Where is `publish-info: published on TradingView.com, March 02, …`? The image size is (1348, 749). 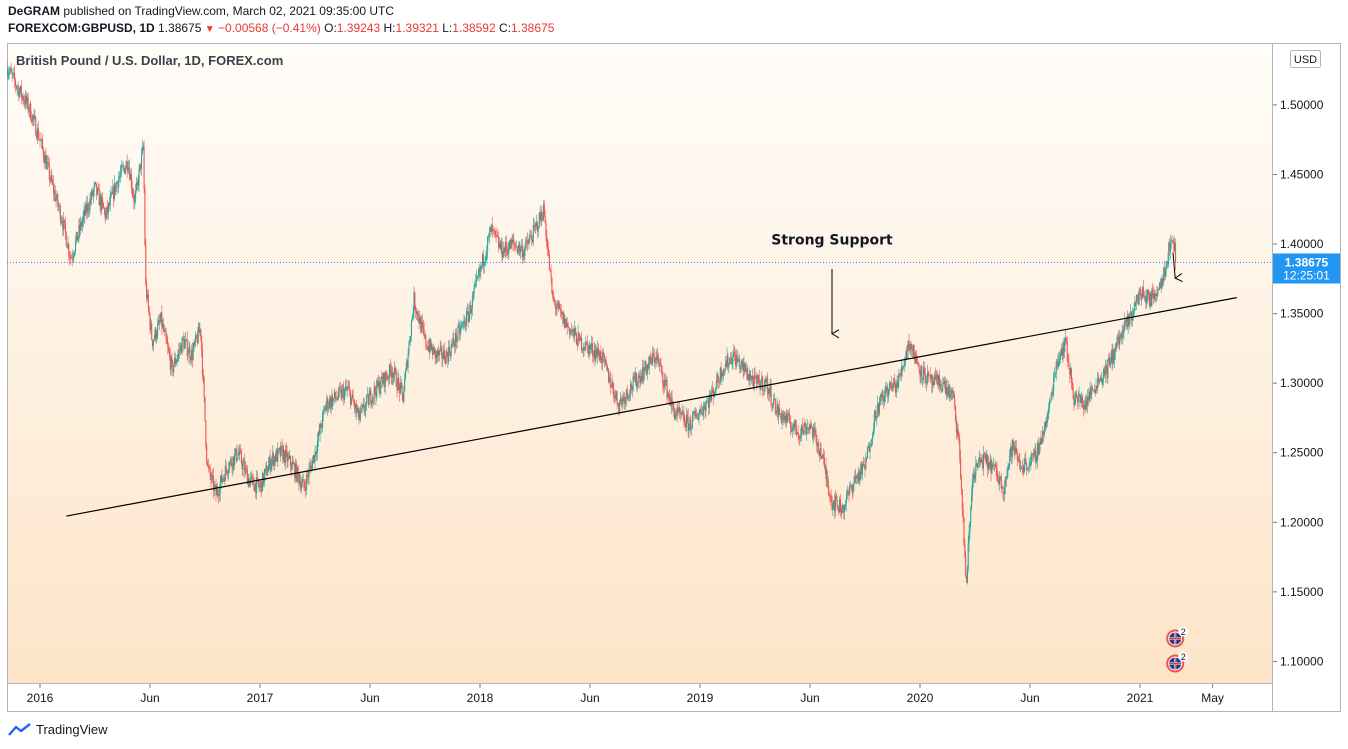 publish-info: published on TradingView.com, March 02, … is located at coordinates (229, 11).